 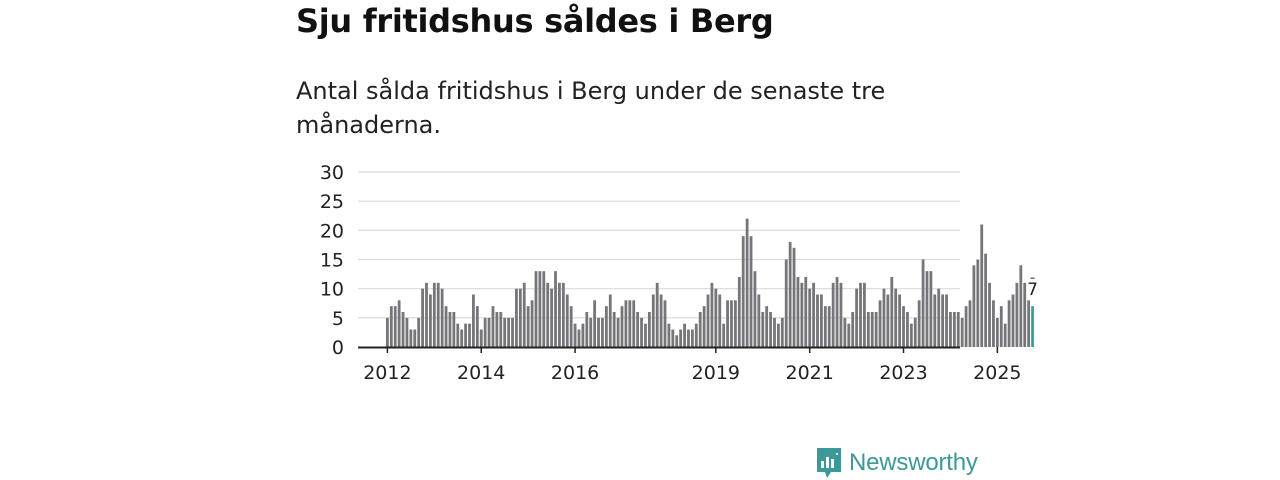 What do you see at coordinates (481, 373) in the screenshot?
I see `x-tick-label: 2014` at bounding box center [481, 373].